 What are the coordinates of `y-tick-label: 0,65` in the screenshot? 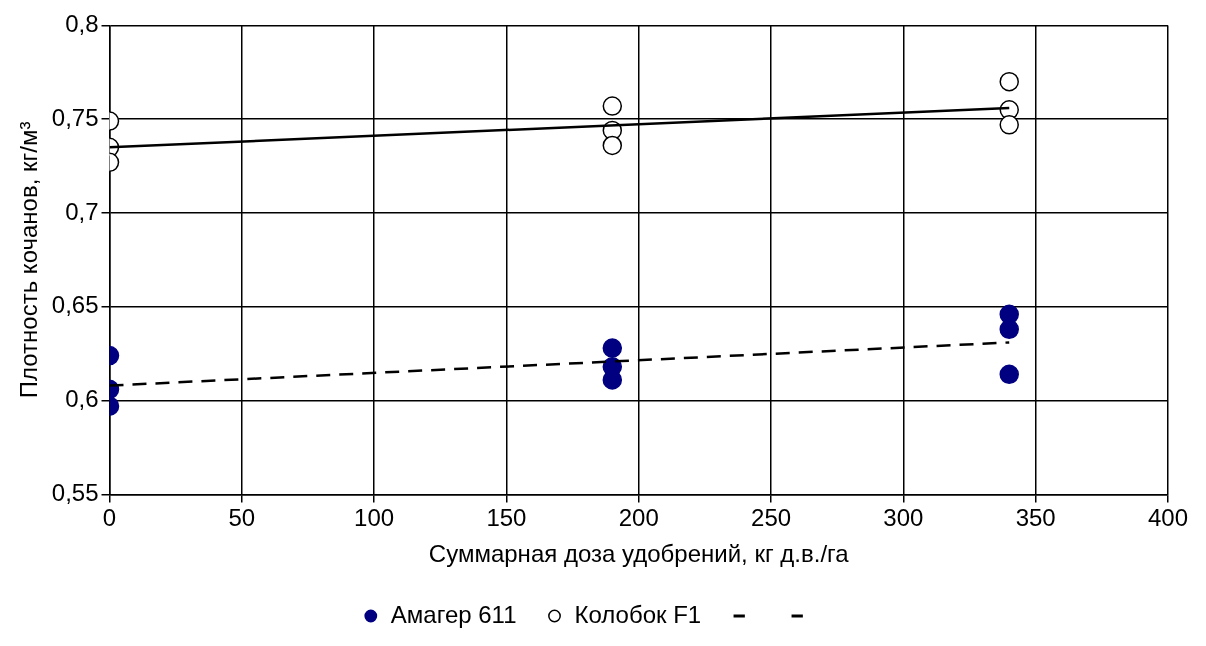 It's located at (75, 305).